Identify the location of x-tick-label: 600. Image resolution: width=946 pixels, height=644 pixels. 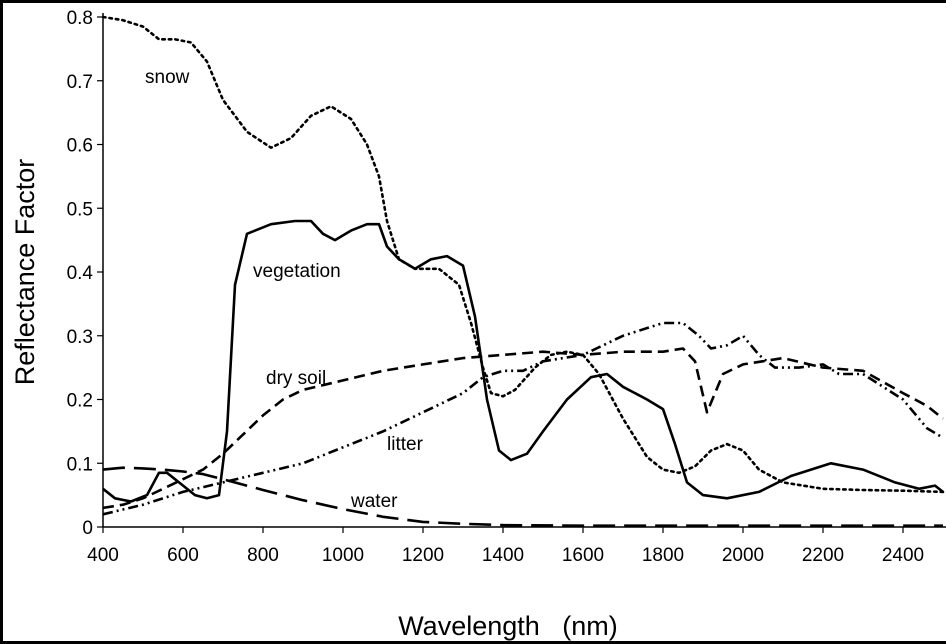
(183, 555).